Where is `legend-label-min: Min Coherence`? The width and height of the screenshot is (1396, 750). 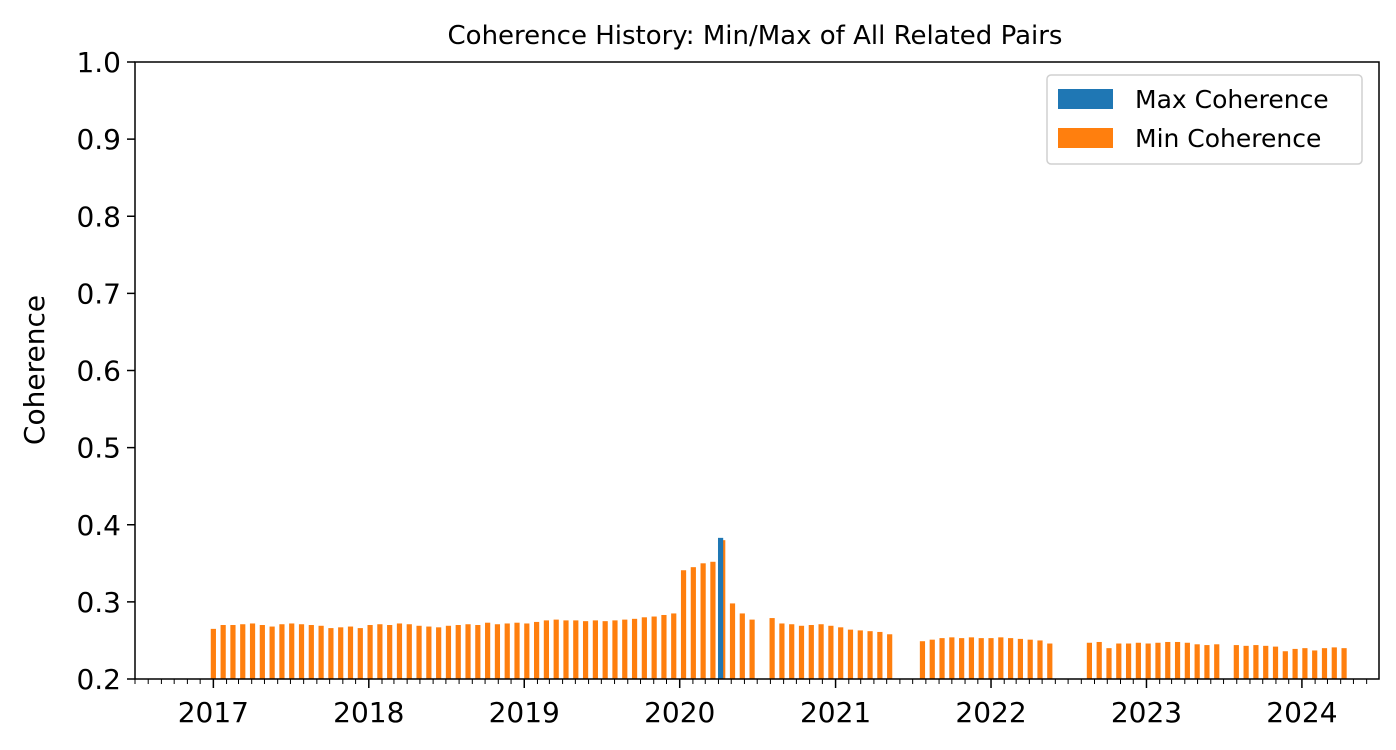
legend-label-min: Min Coherence is located at coordinates (1228, 138).